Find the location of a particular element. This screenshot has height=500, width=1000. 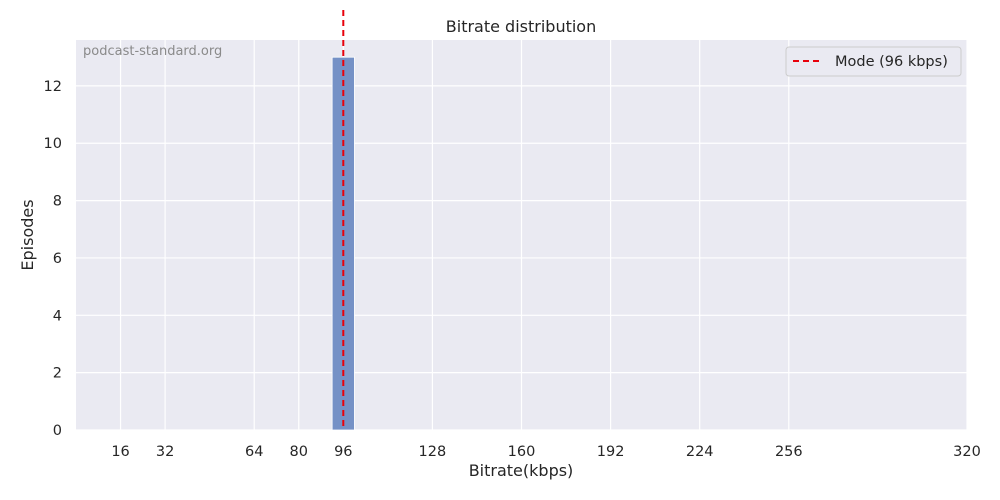

x-tick-label: 320 is located at coordinates (967, 452).